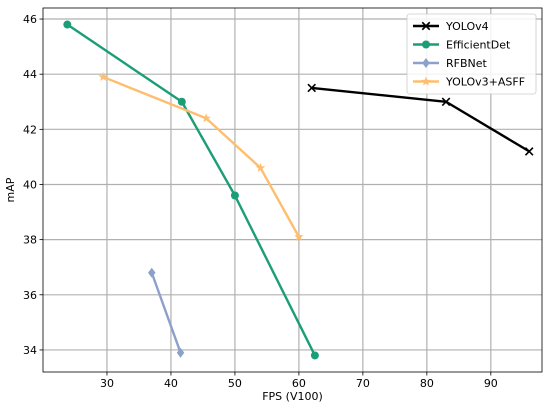  I want to click on legend-item: EfficientDet, so click(462, 45).